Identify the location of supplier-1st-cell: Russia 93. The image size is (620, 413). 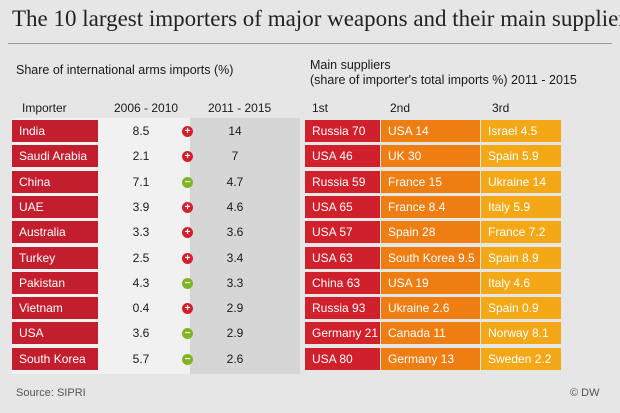
(342, 308).